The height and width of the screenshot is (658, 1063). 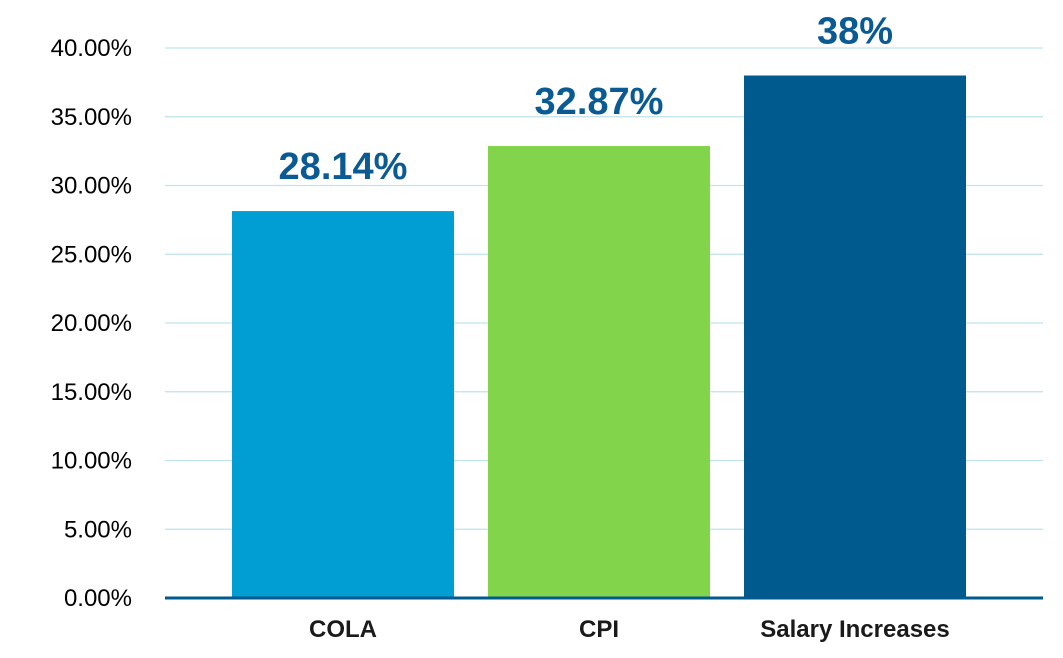 I want to click on x-category-label: Salary Increases, so click(x=854, y=629).